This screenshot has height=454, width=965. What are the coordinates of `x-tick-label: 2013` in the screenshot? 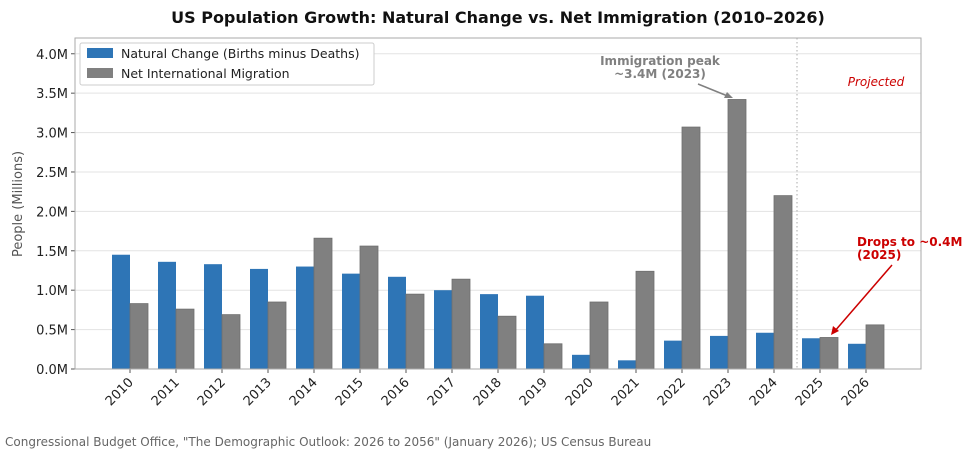 It's located at (258, 392).